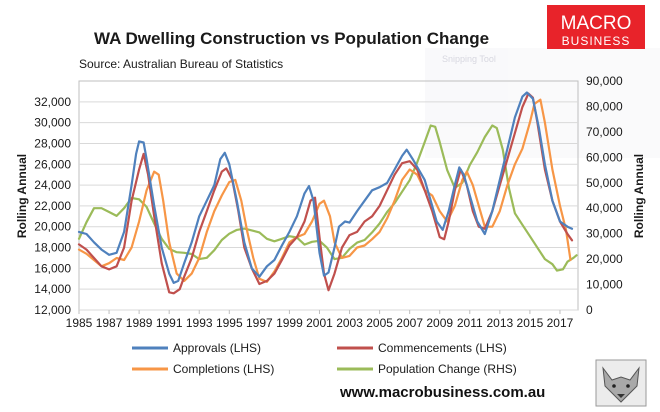 The image size is (660, 412). I want to click on left-axis-title: Rolling Annual, so click(22, 196).